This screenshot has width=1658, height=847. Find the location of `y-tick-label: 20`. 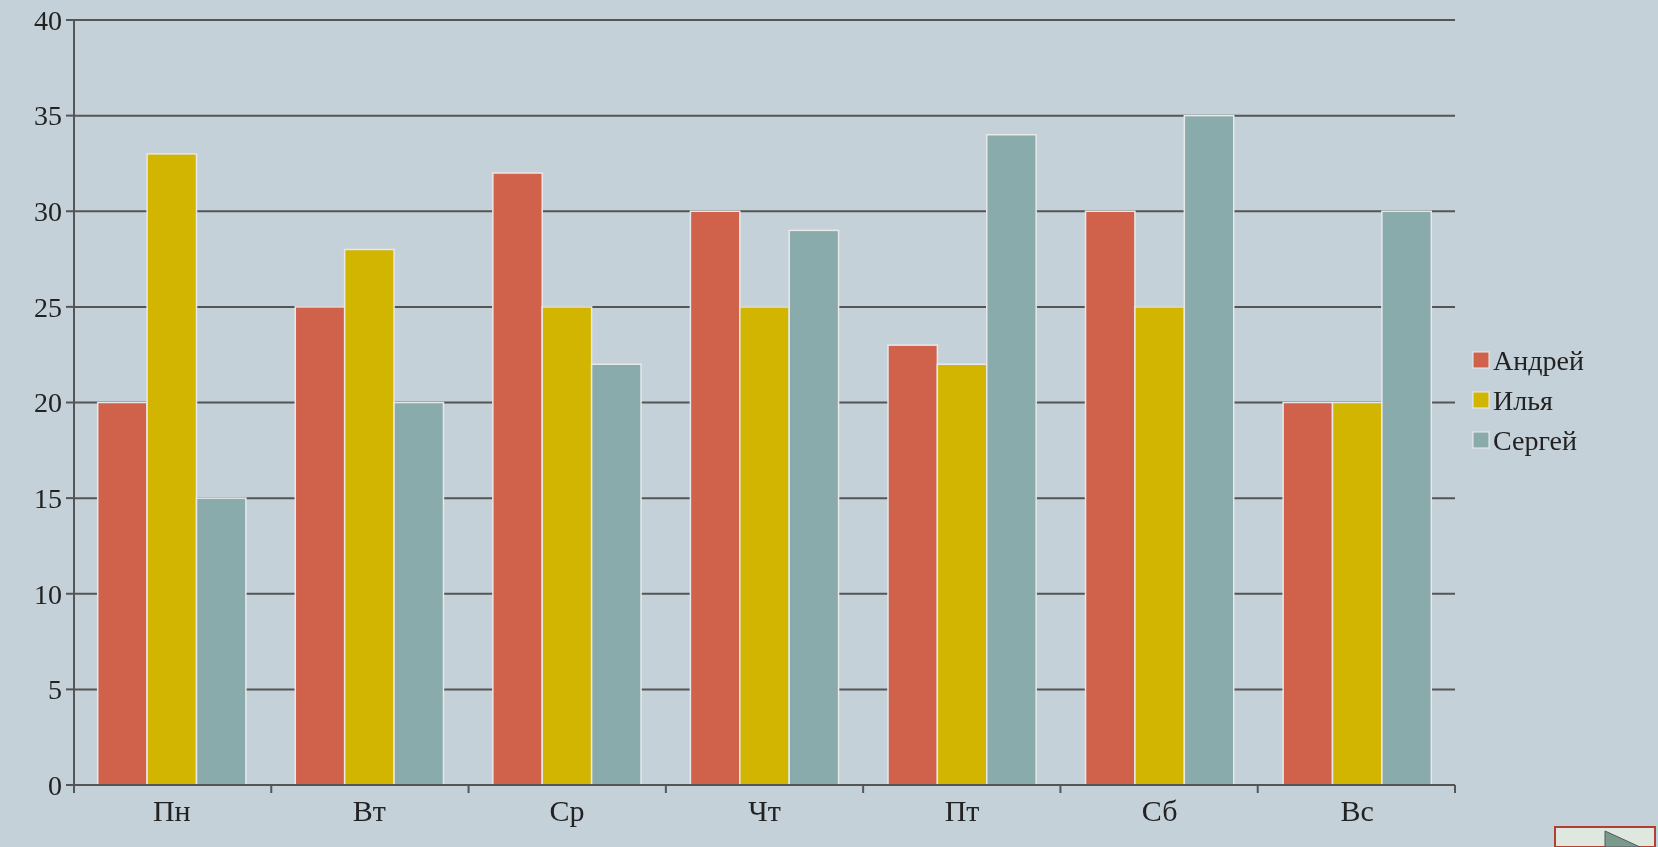

y-tick-label: 20 is located at coordinates (48, 403).